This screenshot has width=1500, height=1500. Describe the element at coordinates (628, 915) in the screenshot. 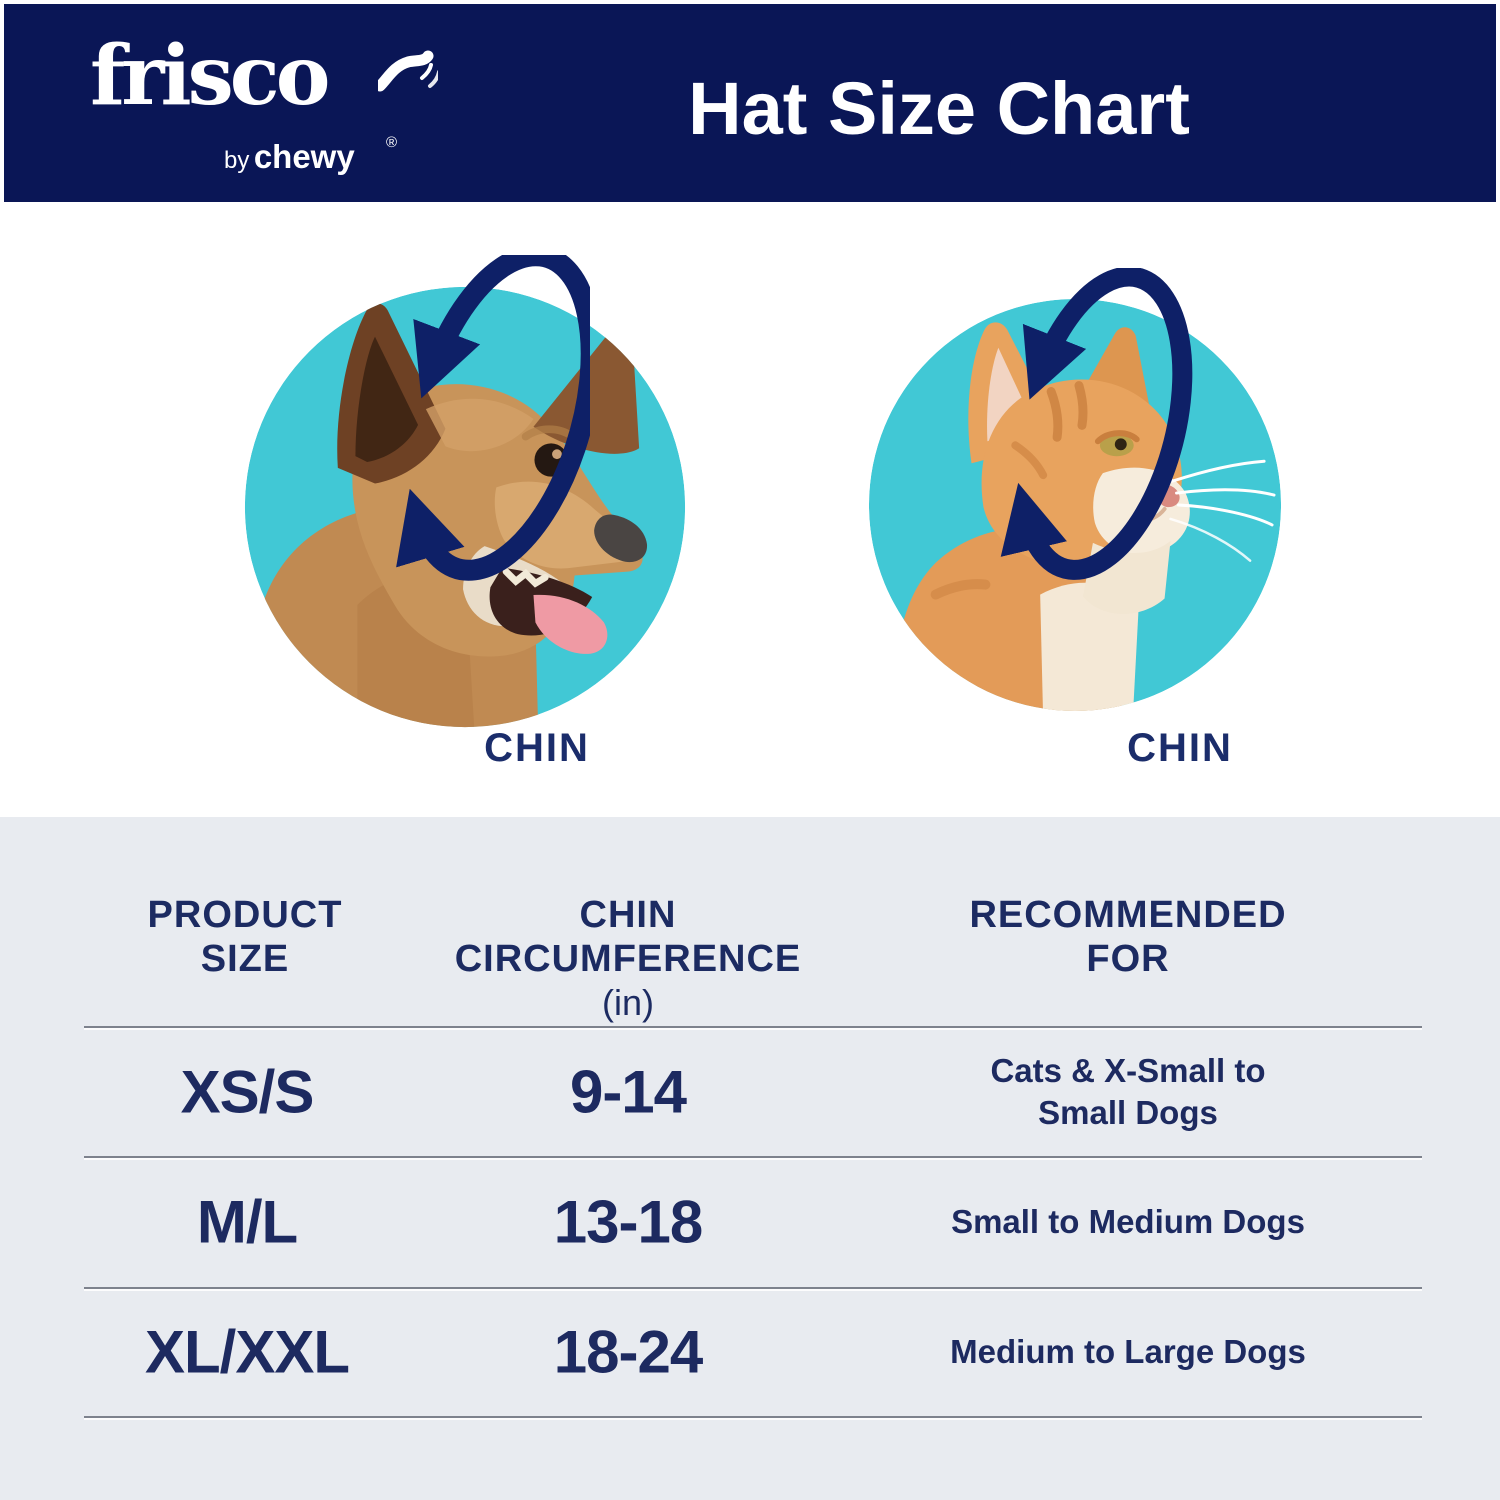

I see `chin-circ-line1: CHIN` at that location.